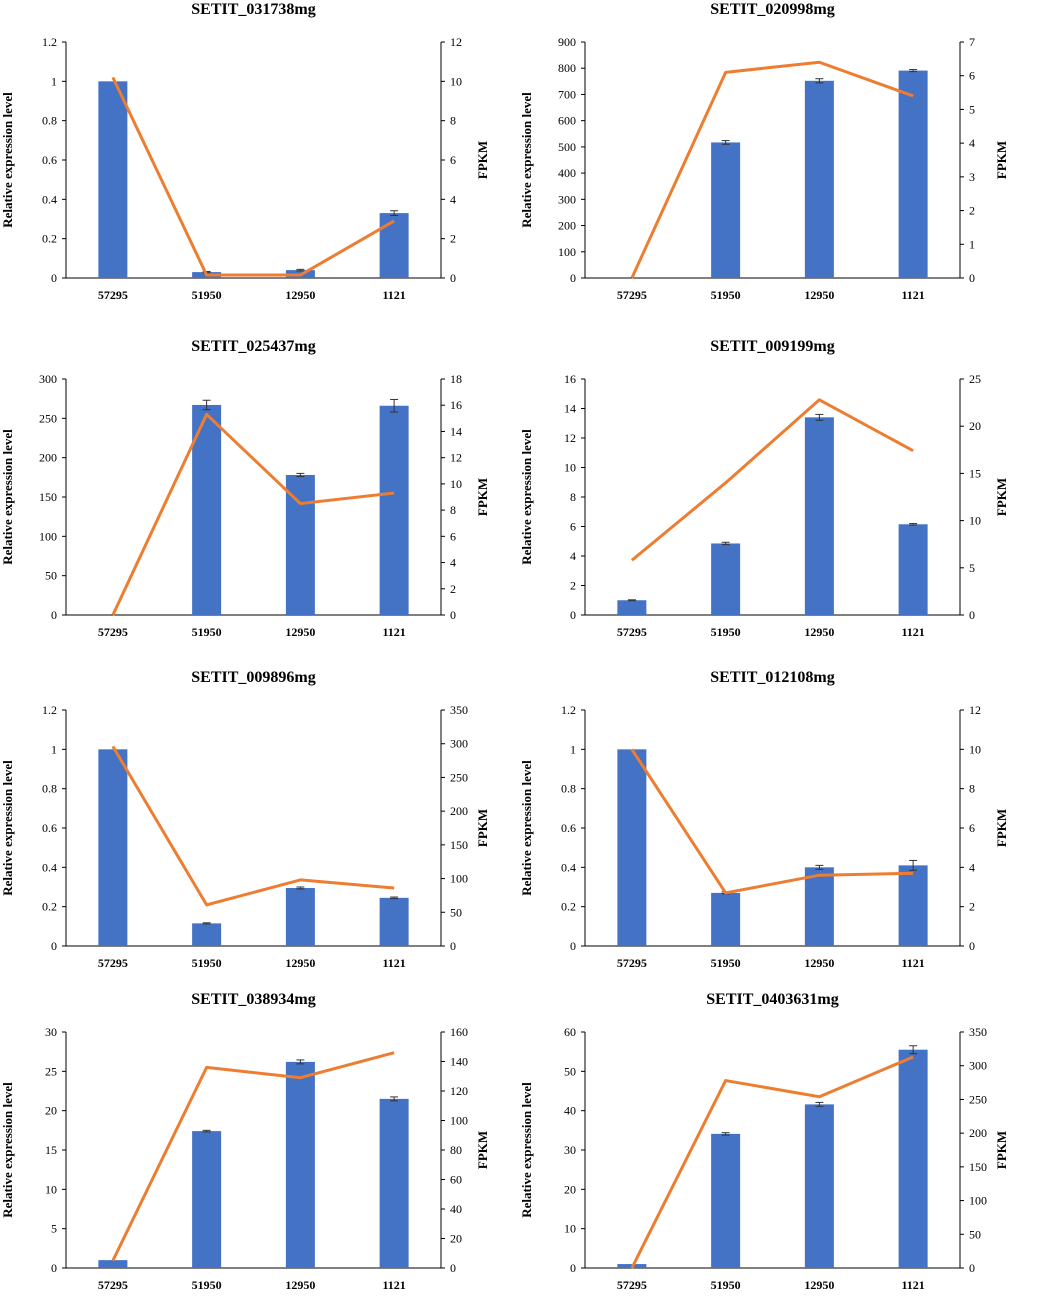  What do you see at coordinates (48, 536) in the screenshot?
I see `y-tick-label: 100` at bounding box center [48, 536].